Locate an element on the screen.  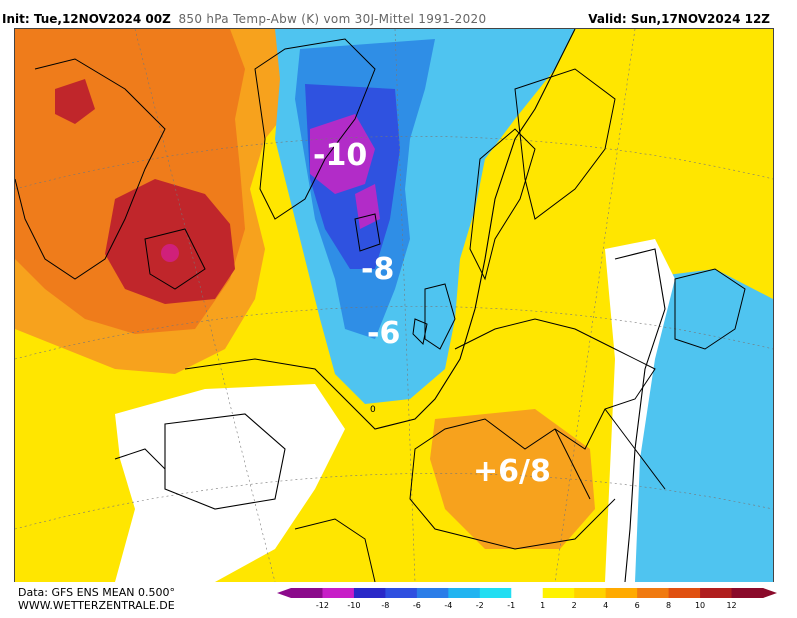
warm-anomaly-peak is located at coordinates (170, 253).